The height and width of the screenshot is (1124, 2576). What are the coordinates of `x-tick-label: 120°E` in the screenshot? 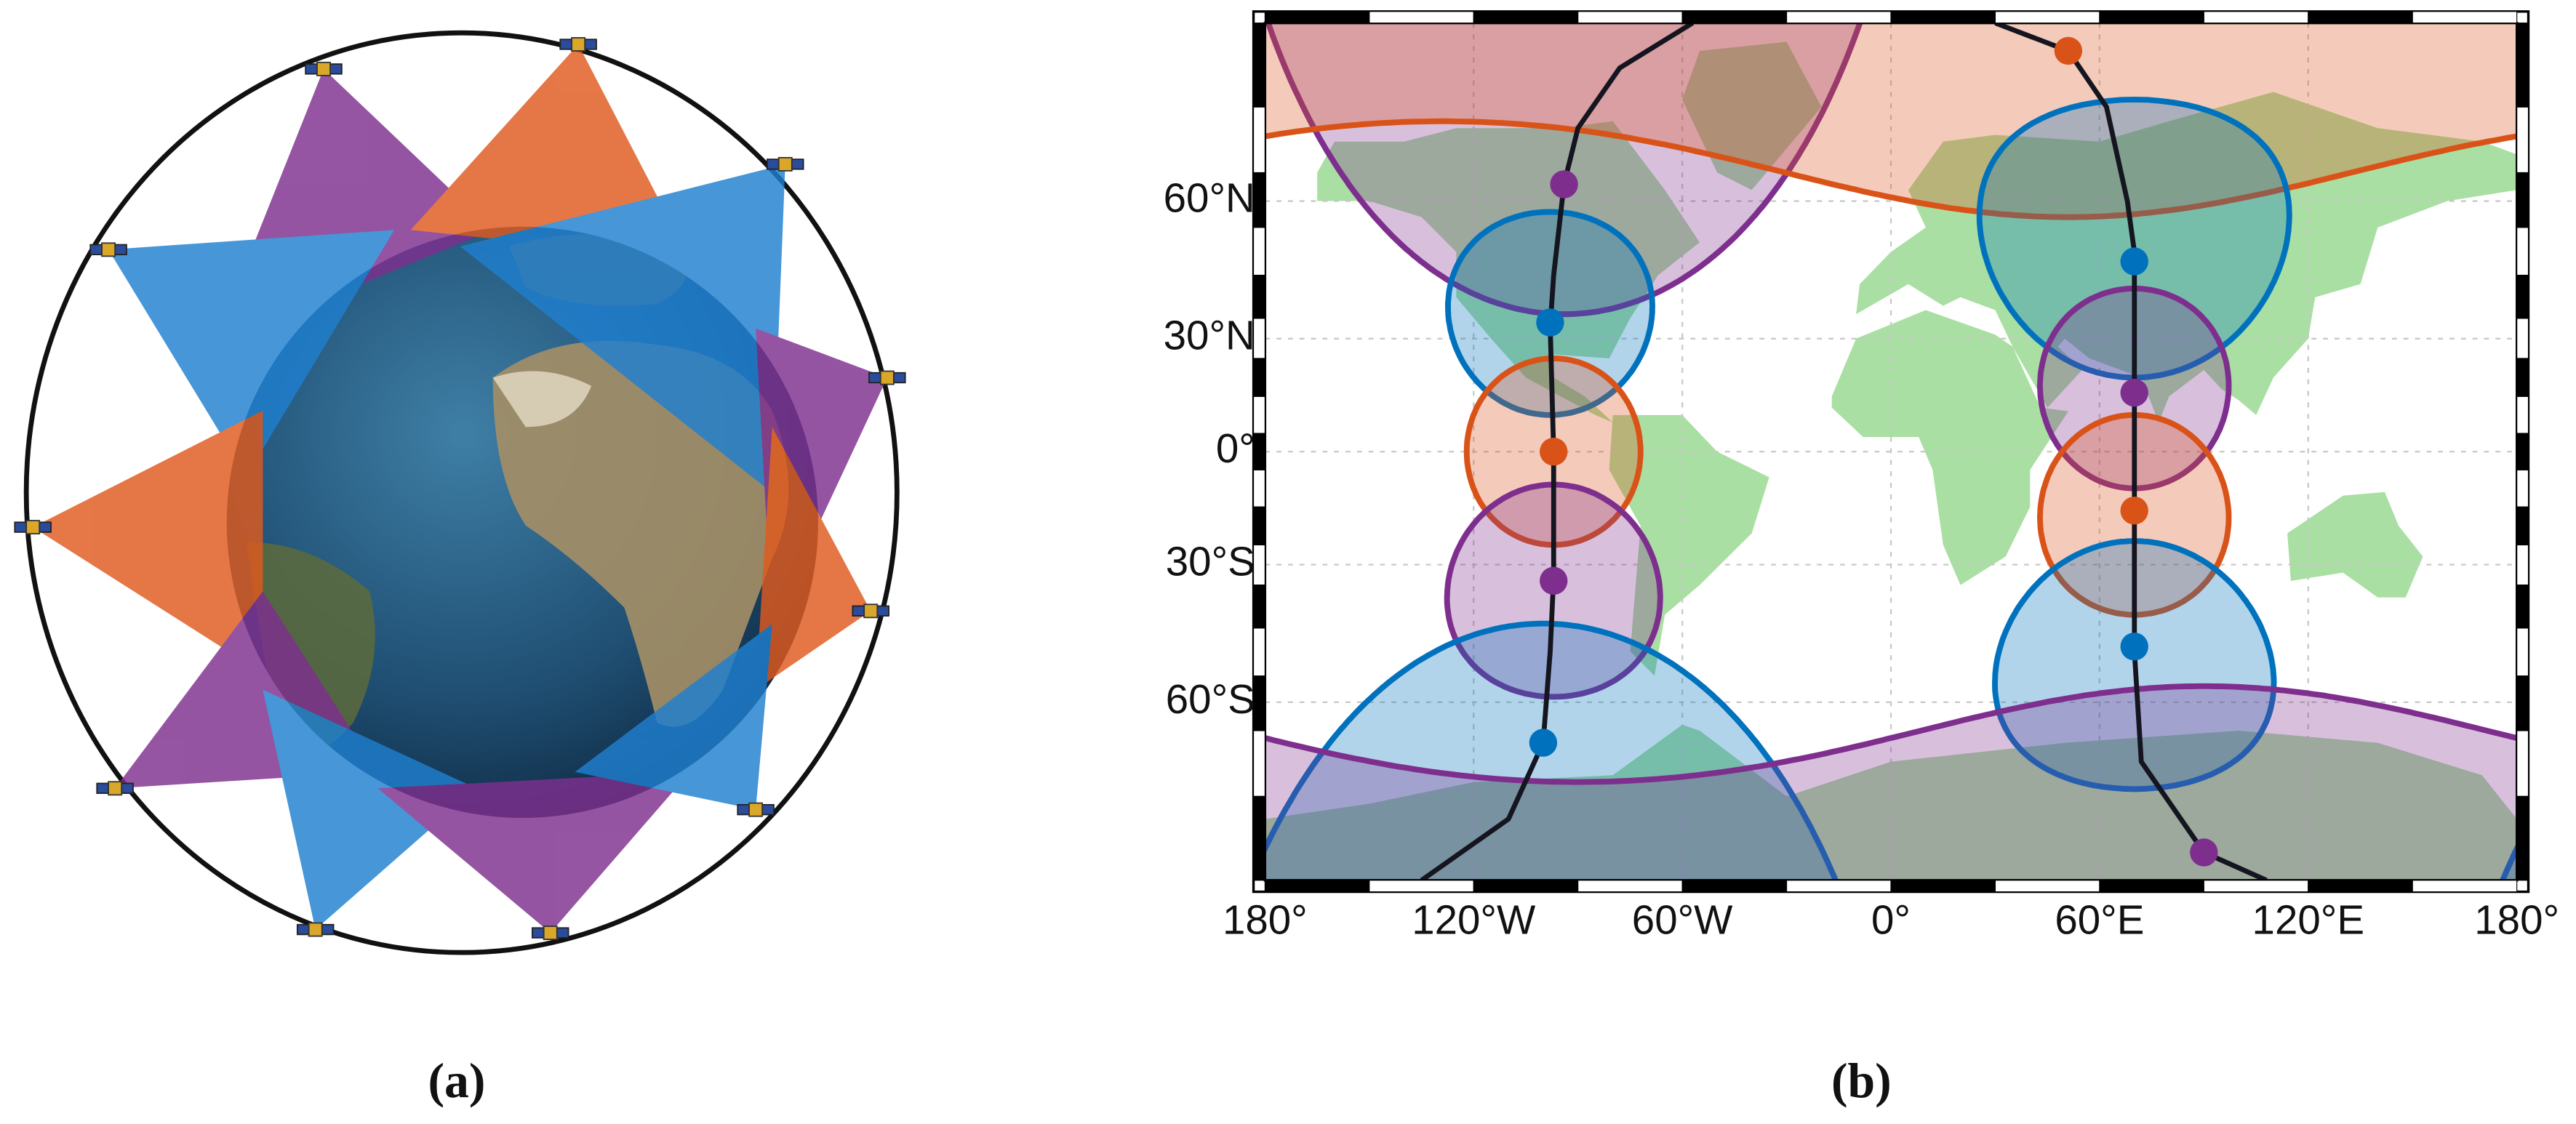 It's located at (2308, 919).